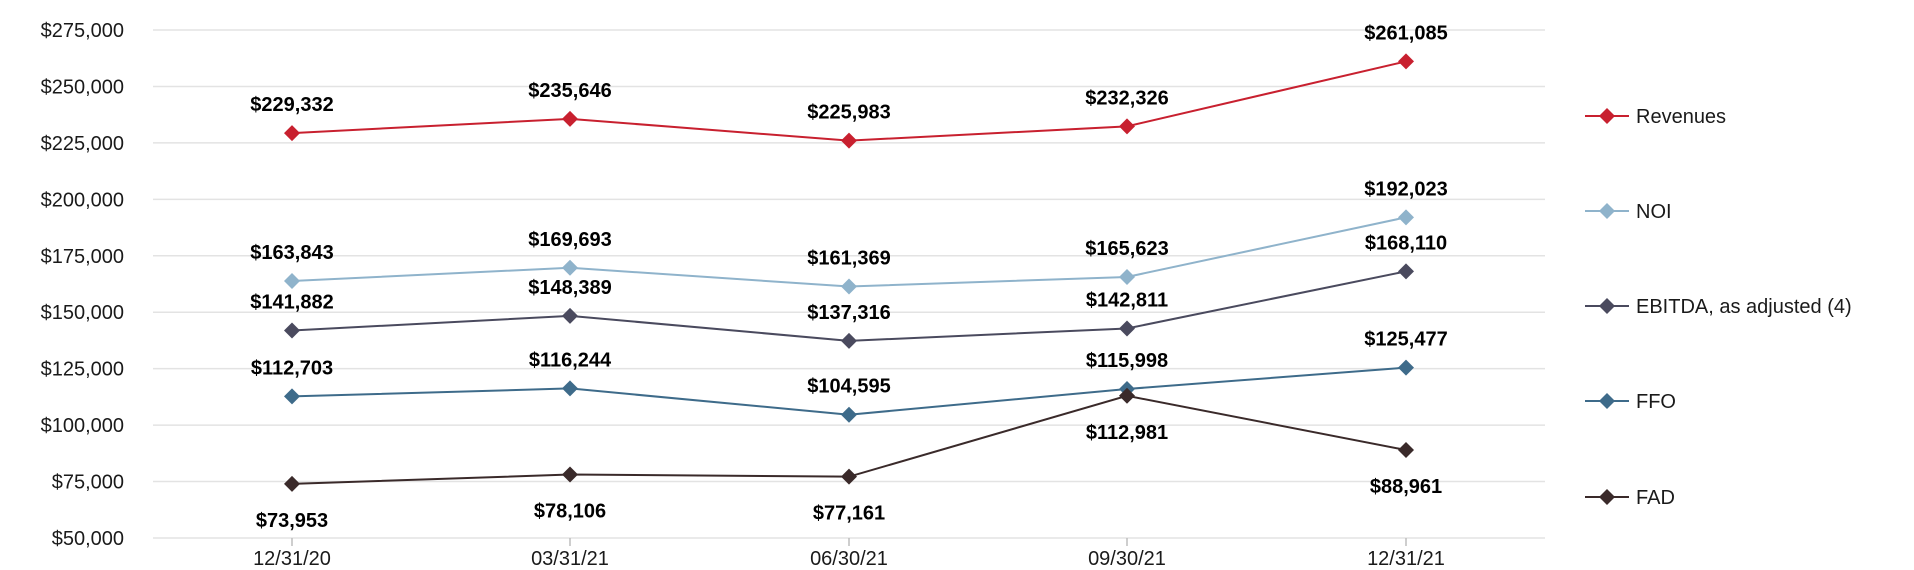 The image size is (1914, 570). What do you see at coordinates (1654, 212) in the screenshot?
I see `legend-label: NOI` at bounding box center [1654, 212].